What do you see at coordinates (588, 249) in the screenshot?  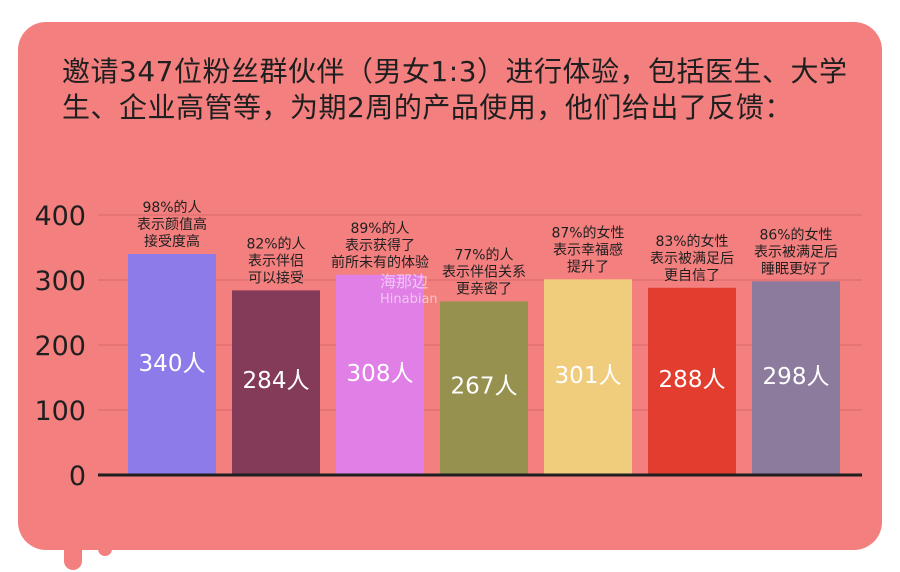 I see `bar-annotation: 表示幸福感` at bounding box center [588, 249].